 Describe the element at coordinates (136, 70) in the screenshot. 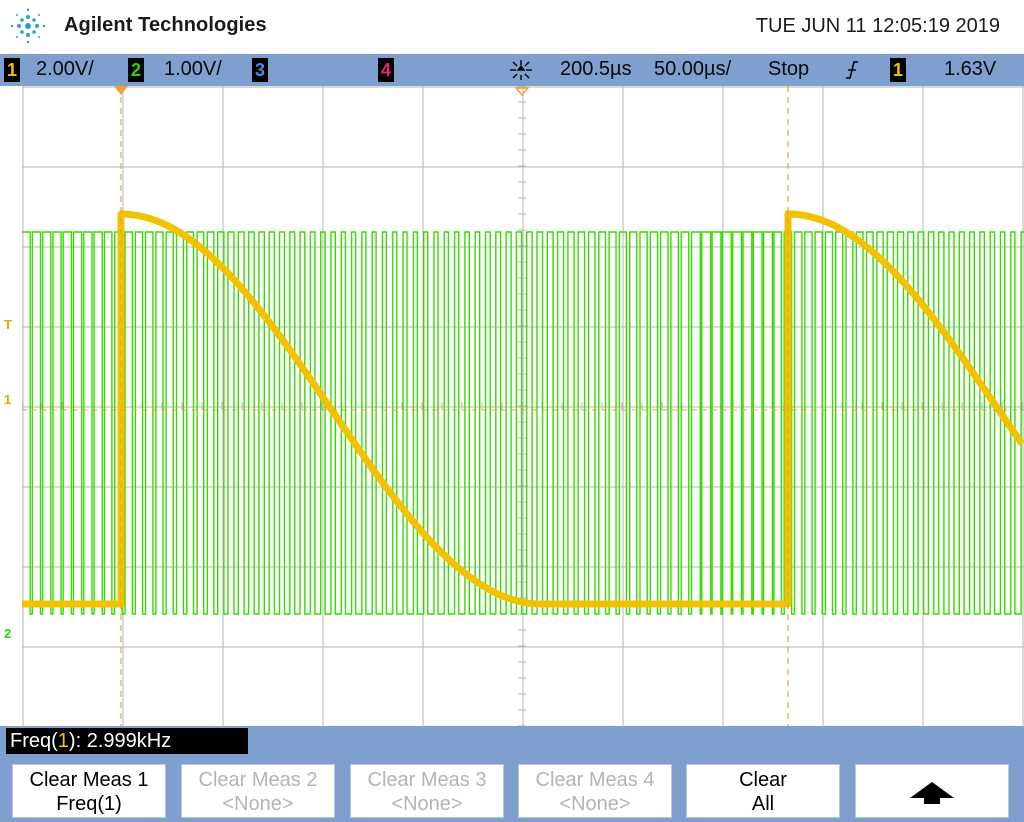

I see `ch2-badge: 2` at that location.